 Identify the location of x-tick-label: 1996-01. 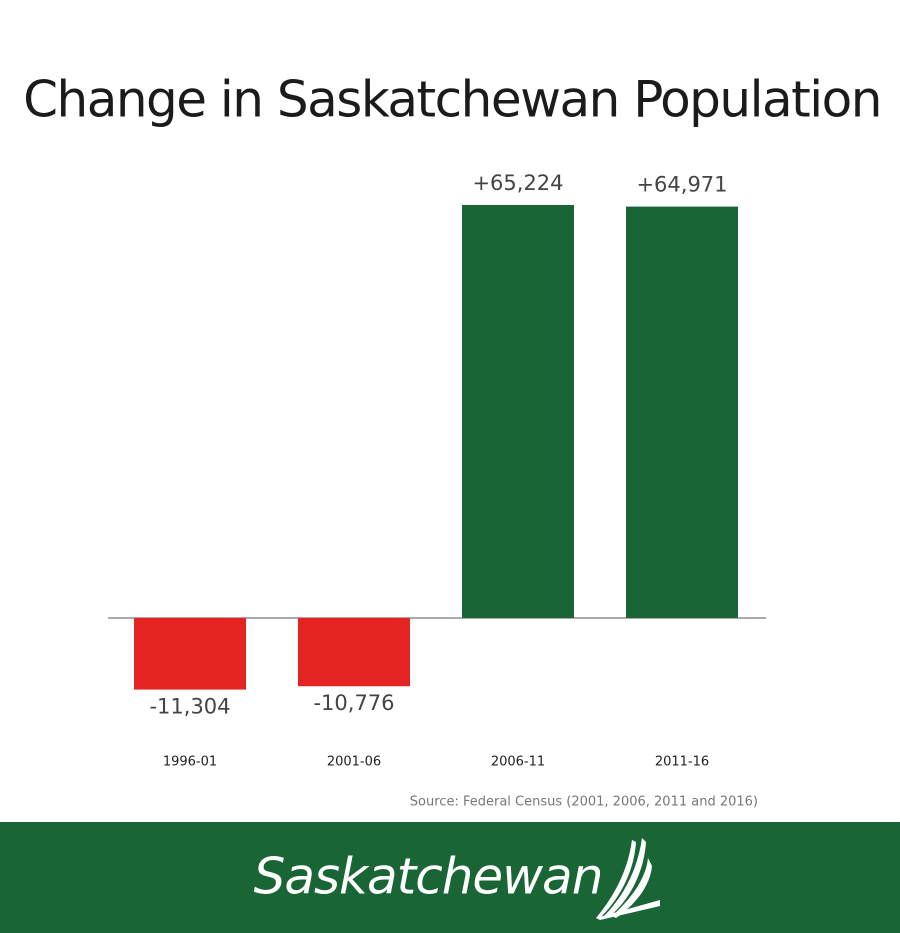
(190, 762).